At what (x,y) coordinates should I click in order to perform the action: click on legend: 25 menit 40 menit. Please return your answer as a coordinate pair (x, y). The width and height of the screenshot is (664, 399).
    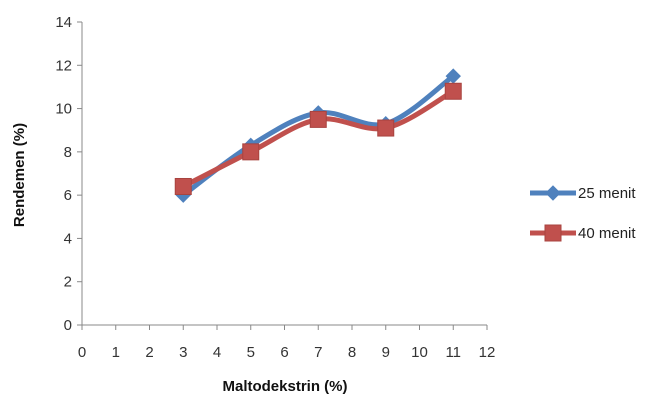
    Looking at the image, I should click on (583, 213).